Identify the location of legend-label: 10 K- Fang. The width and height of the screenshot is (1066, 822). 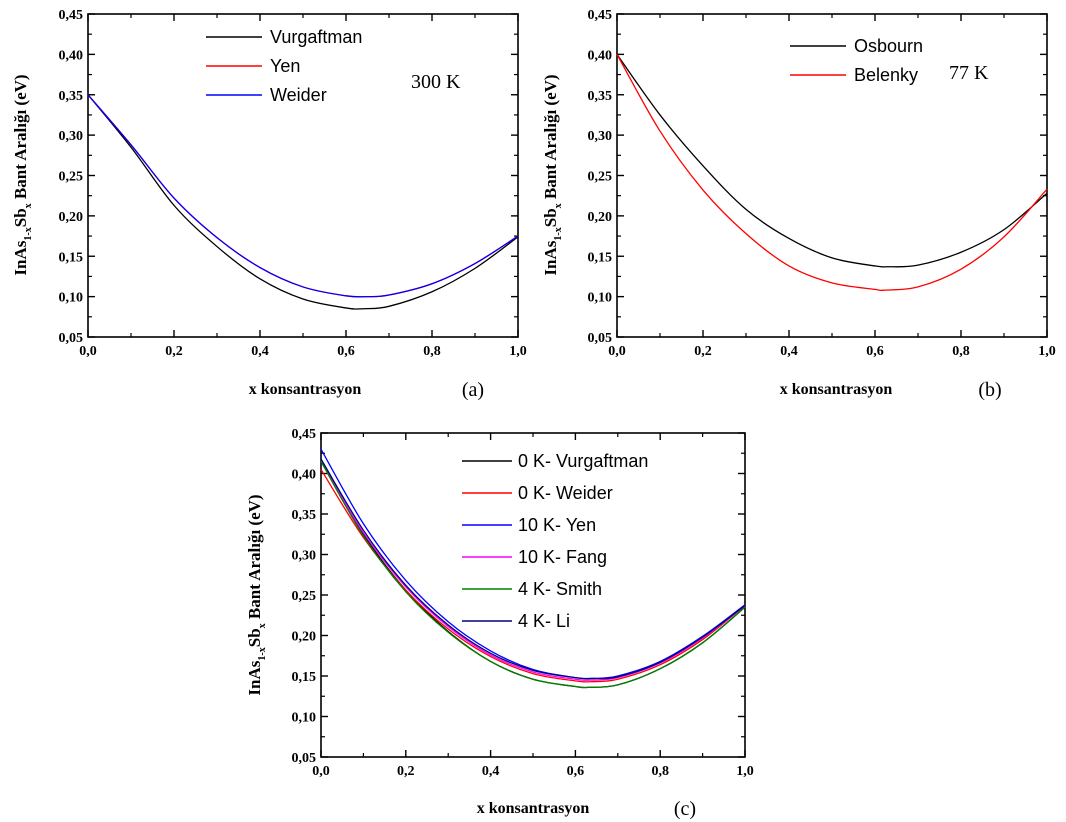
(562, 557).